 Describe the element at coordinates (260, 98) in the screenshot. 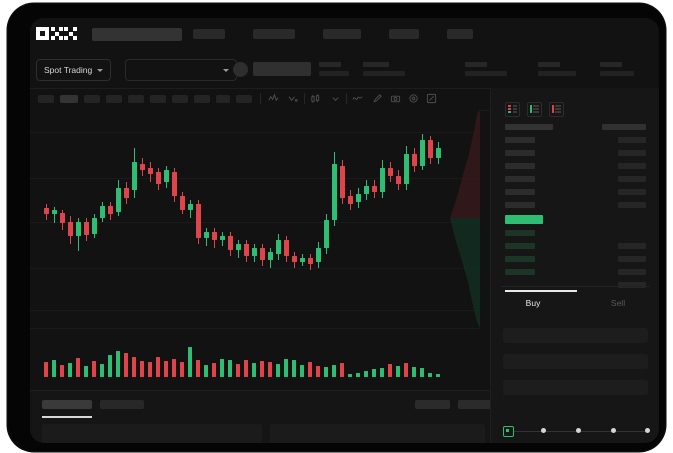

I see `toolbar-divider` at that location.